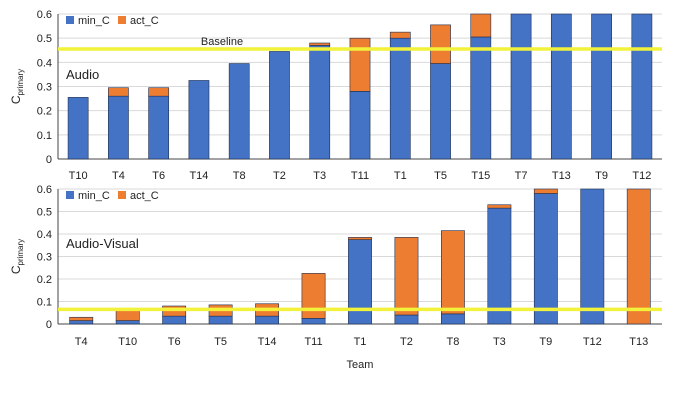 Image resolution: width=677 pixels, height=408 pixels. I want to click on x-axis-title: Team, so click(360, 365).